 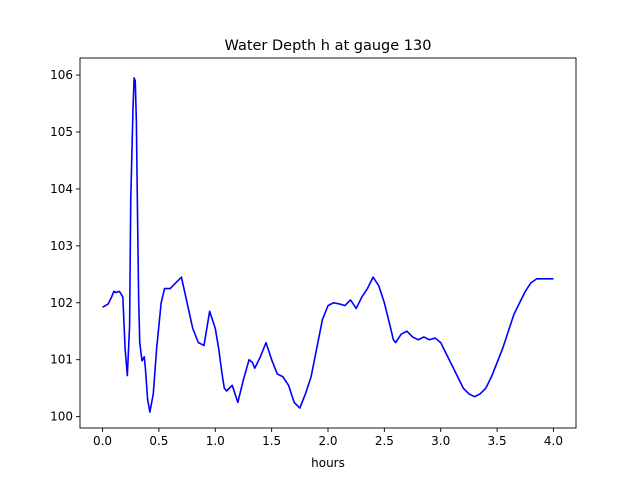 What do you see at coordinates (158, 441) in the screenshot?
I see `x-tick-label: 0.5` at bounding box center [158, 441].